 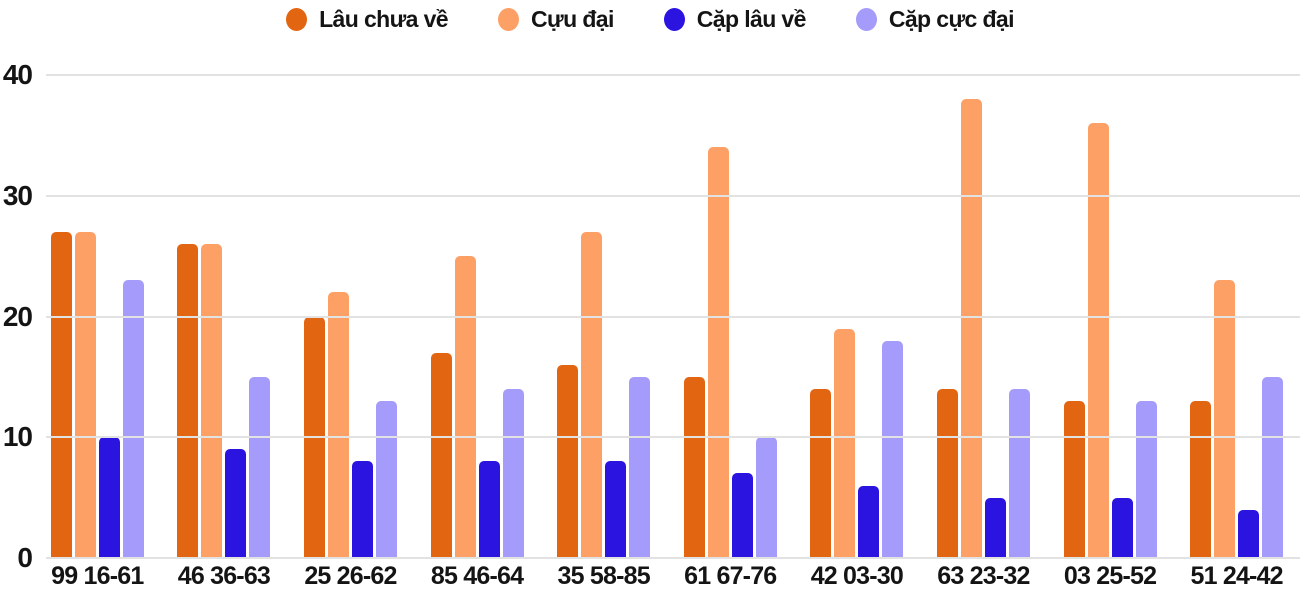 I want to click on y-axis-label: 20, so click(x=17, y=316).